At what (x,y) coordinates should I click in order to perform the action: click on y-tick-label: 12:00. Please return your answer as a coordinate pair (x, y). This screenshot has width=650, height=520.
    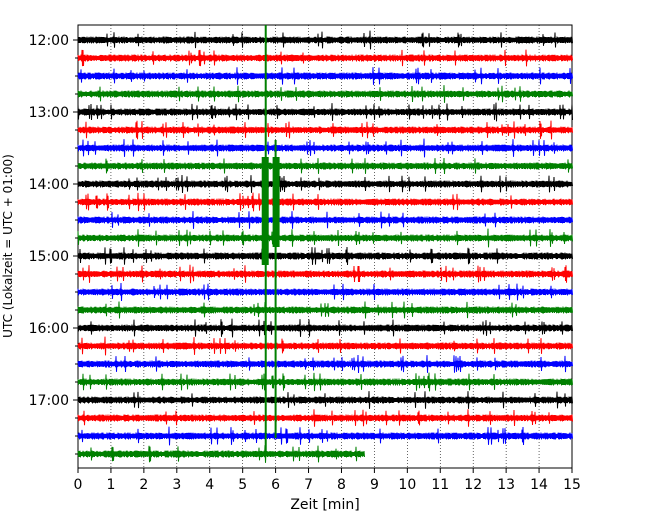
    Looking at the image, I should click on (49, 41).